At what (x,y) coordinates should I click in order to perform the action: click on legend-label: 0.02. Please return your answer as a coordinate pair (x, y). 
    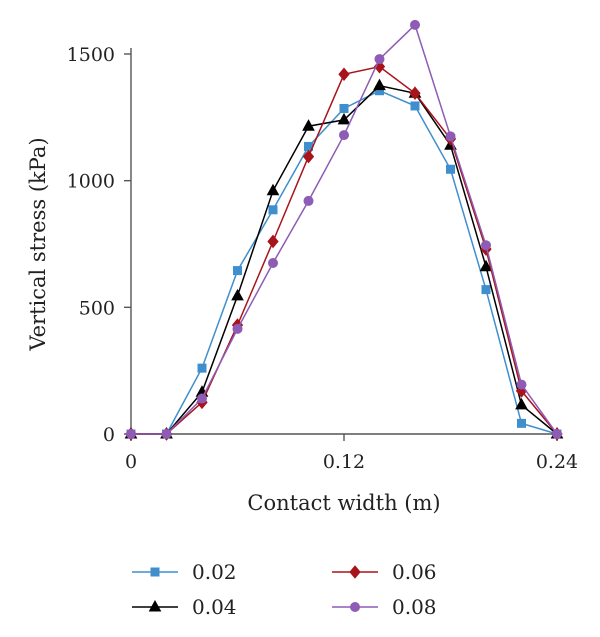
    Looking at the image, I should click on (214, 572).